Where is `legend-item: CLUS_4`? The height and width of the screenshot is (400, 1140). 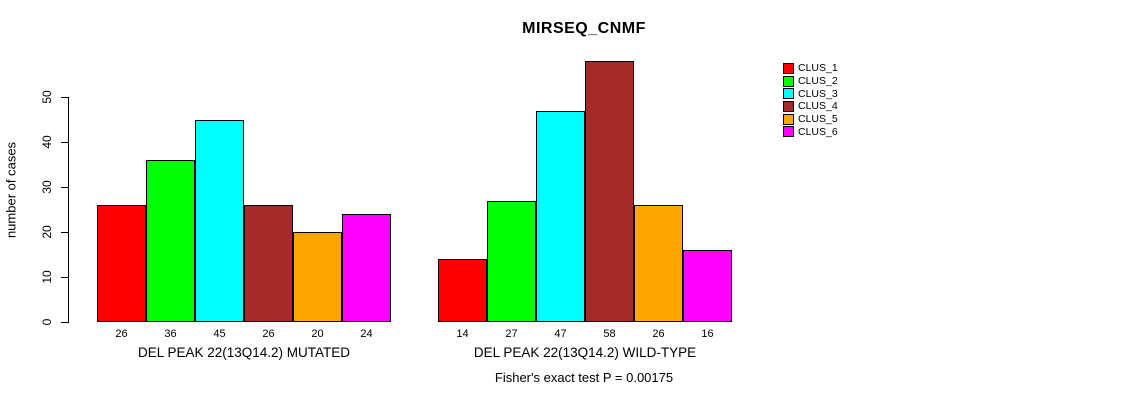 legend-item: CLUS_4 is located at coordinates (810, 106).